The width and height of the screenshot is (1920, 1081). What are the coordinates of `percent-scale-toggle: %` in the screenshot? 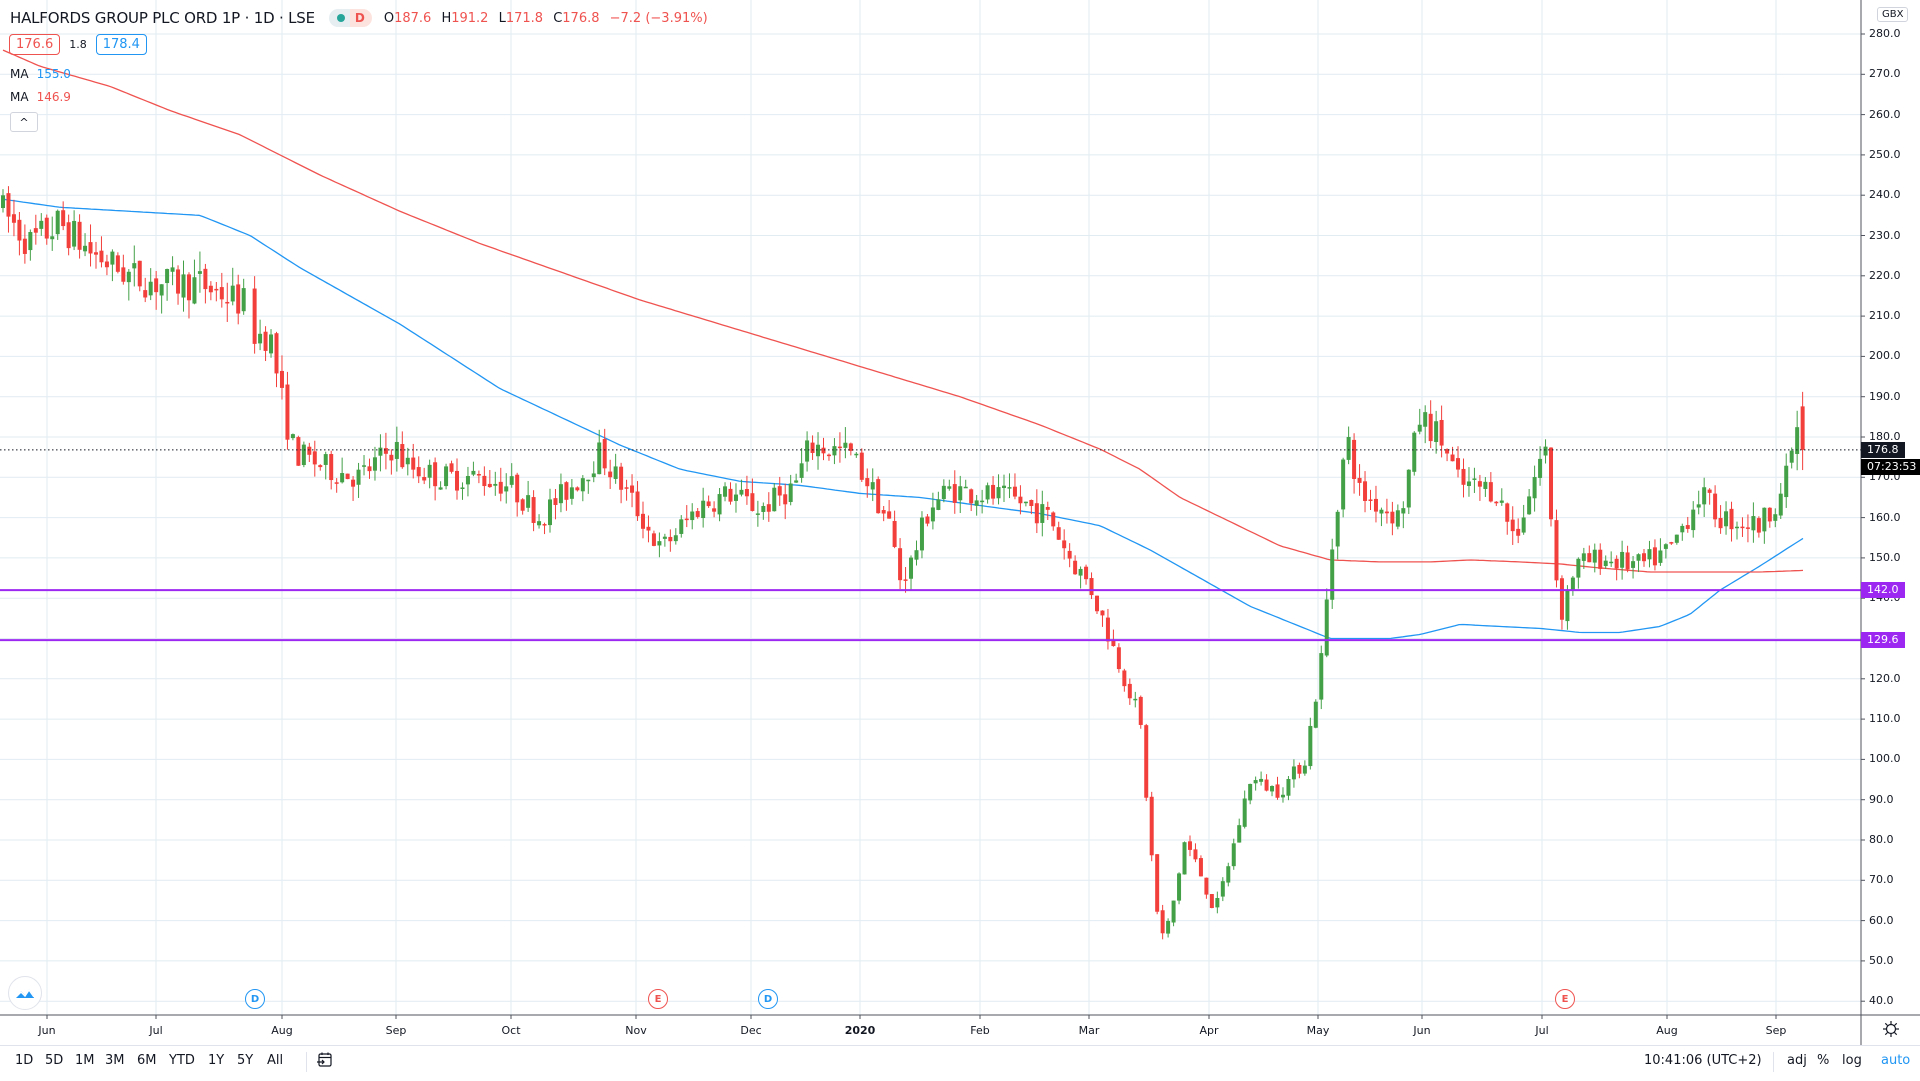 It's located at (1823, 1060).